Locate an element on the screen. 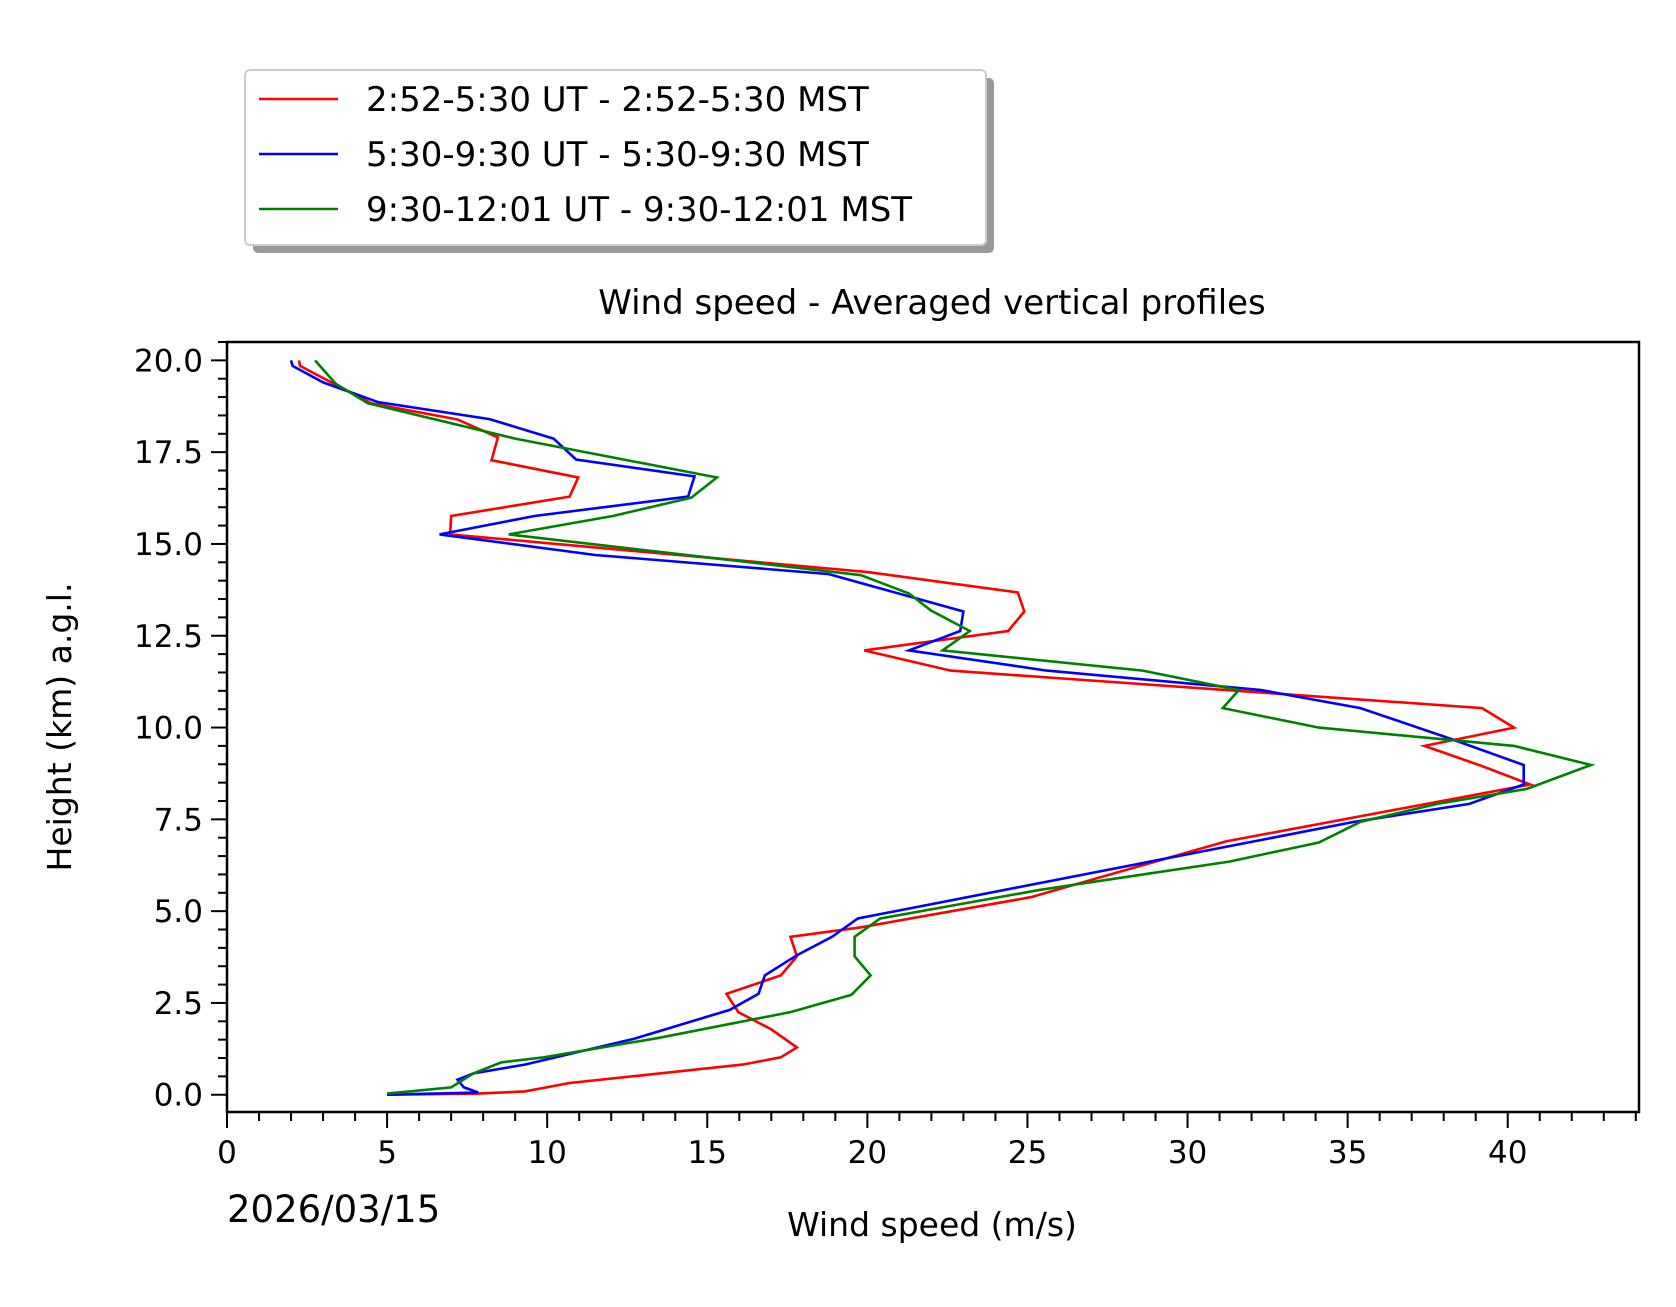 This screenshot has height=1307, width=1676. x-tick-label: 30 is located at coordinates (1187, 1153).